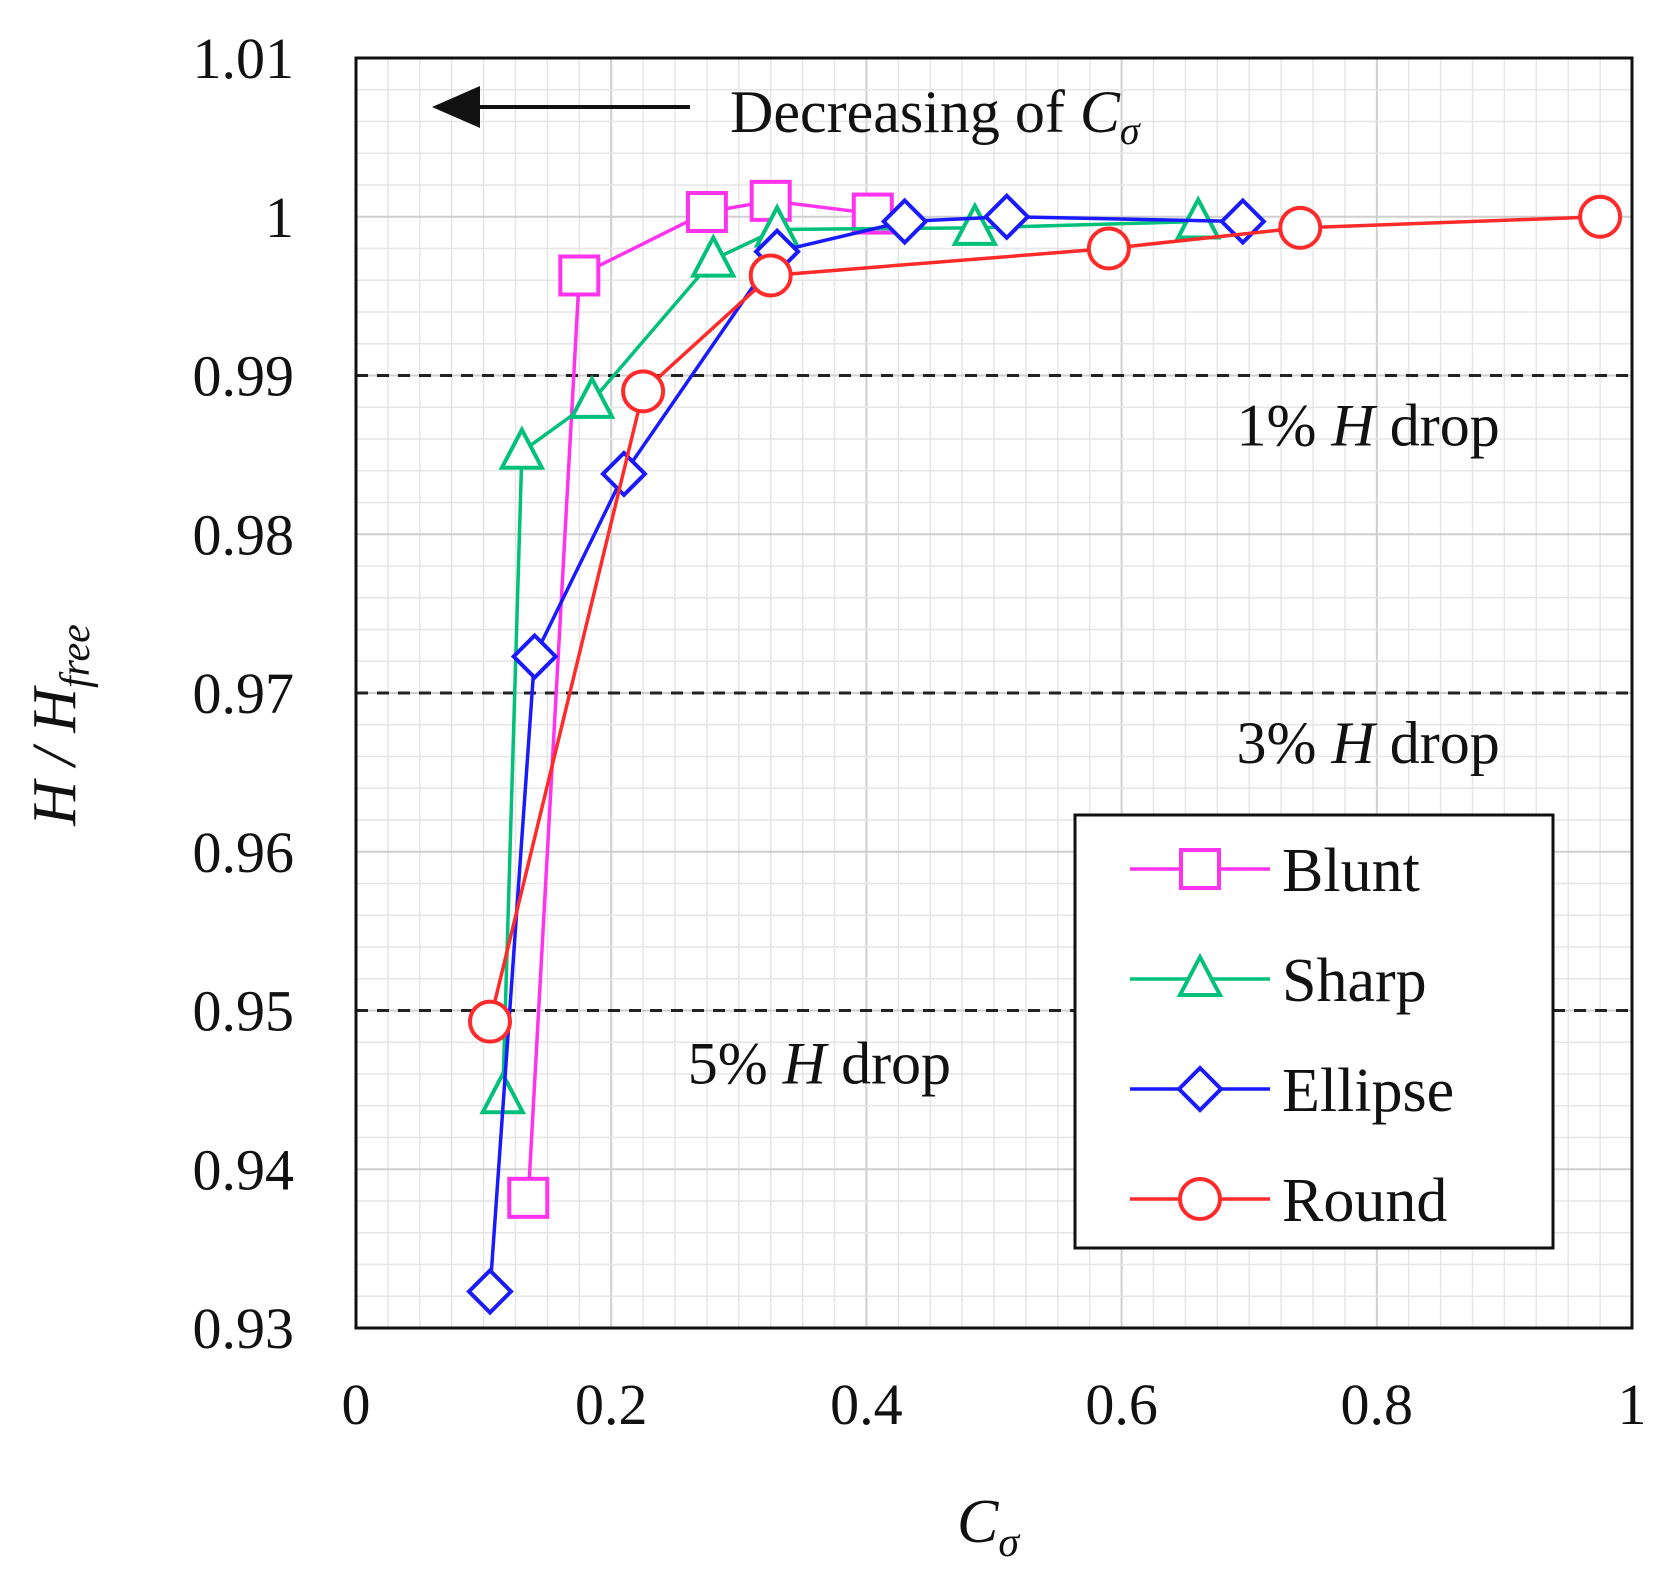  I want to click on y-tick-label: 1.01, so click(244, 58).